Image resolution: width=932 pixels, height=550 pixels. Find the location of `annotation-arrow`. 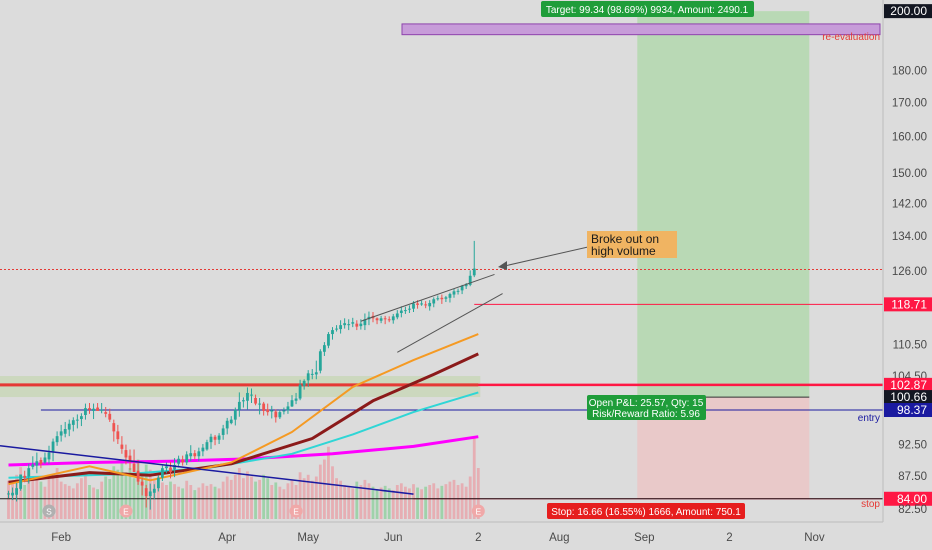

annotation-arrow is located at coordinates (544, 257).